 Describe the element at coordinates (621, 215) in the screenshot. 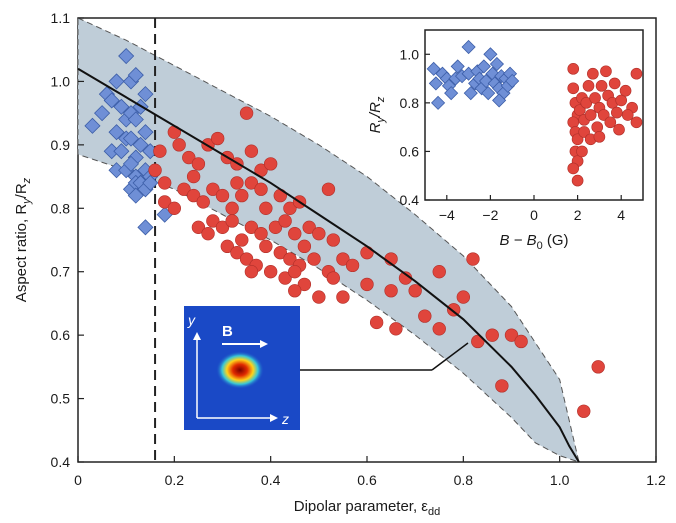

I see `inset-x-tick-label: 4` at that location.